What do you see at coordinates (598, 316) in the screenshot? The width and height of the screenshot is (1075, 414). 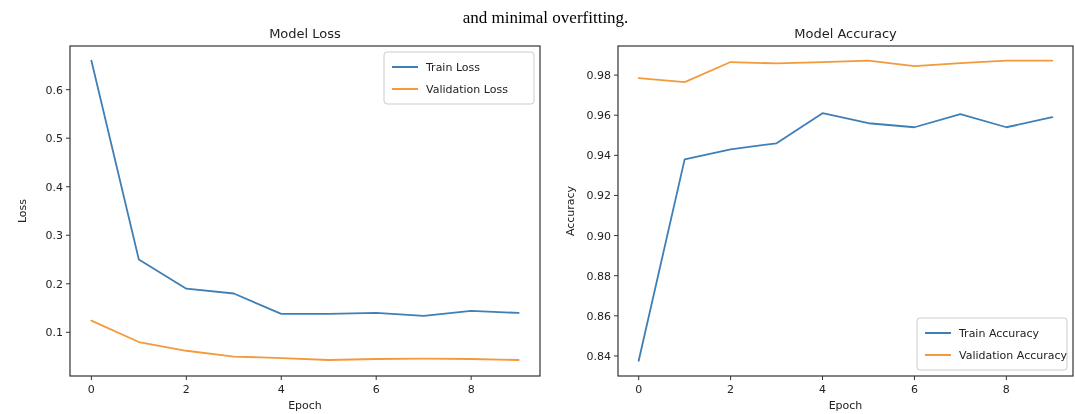 I see `y-tick-label: 0.86` at bounding box center [598, 316].